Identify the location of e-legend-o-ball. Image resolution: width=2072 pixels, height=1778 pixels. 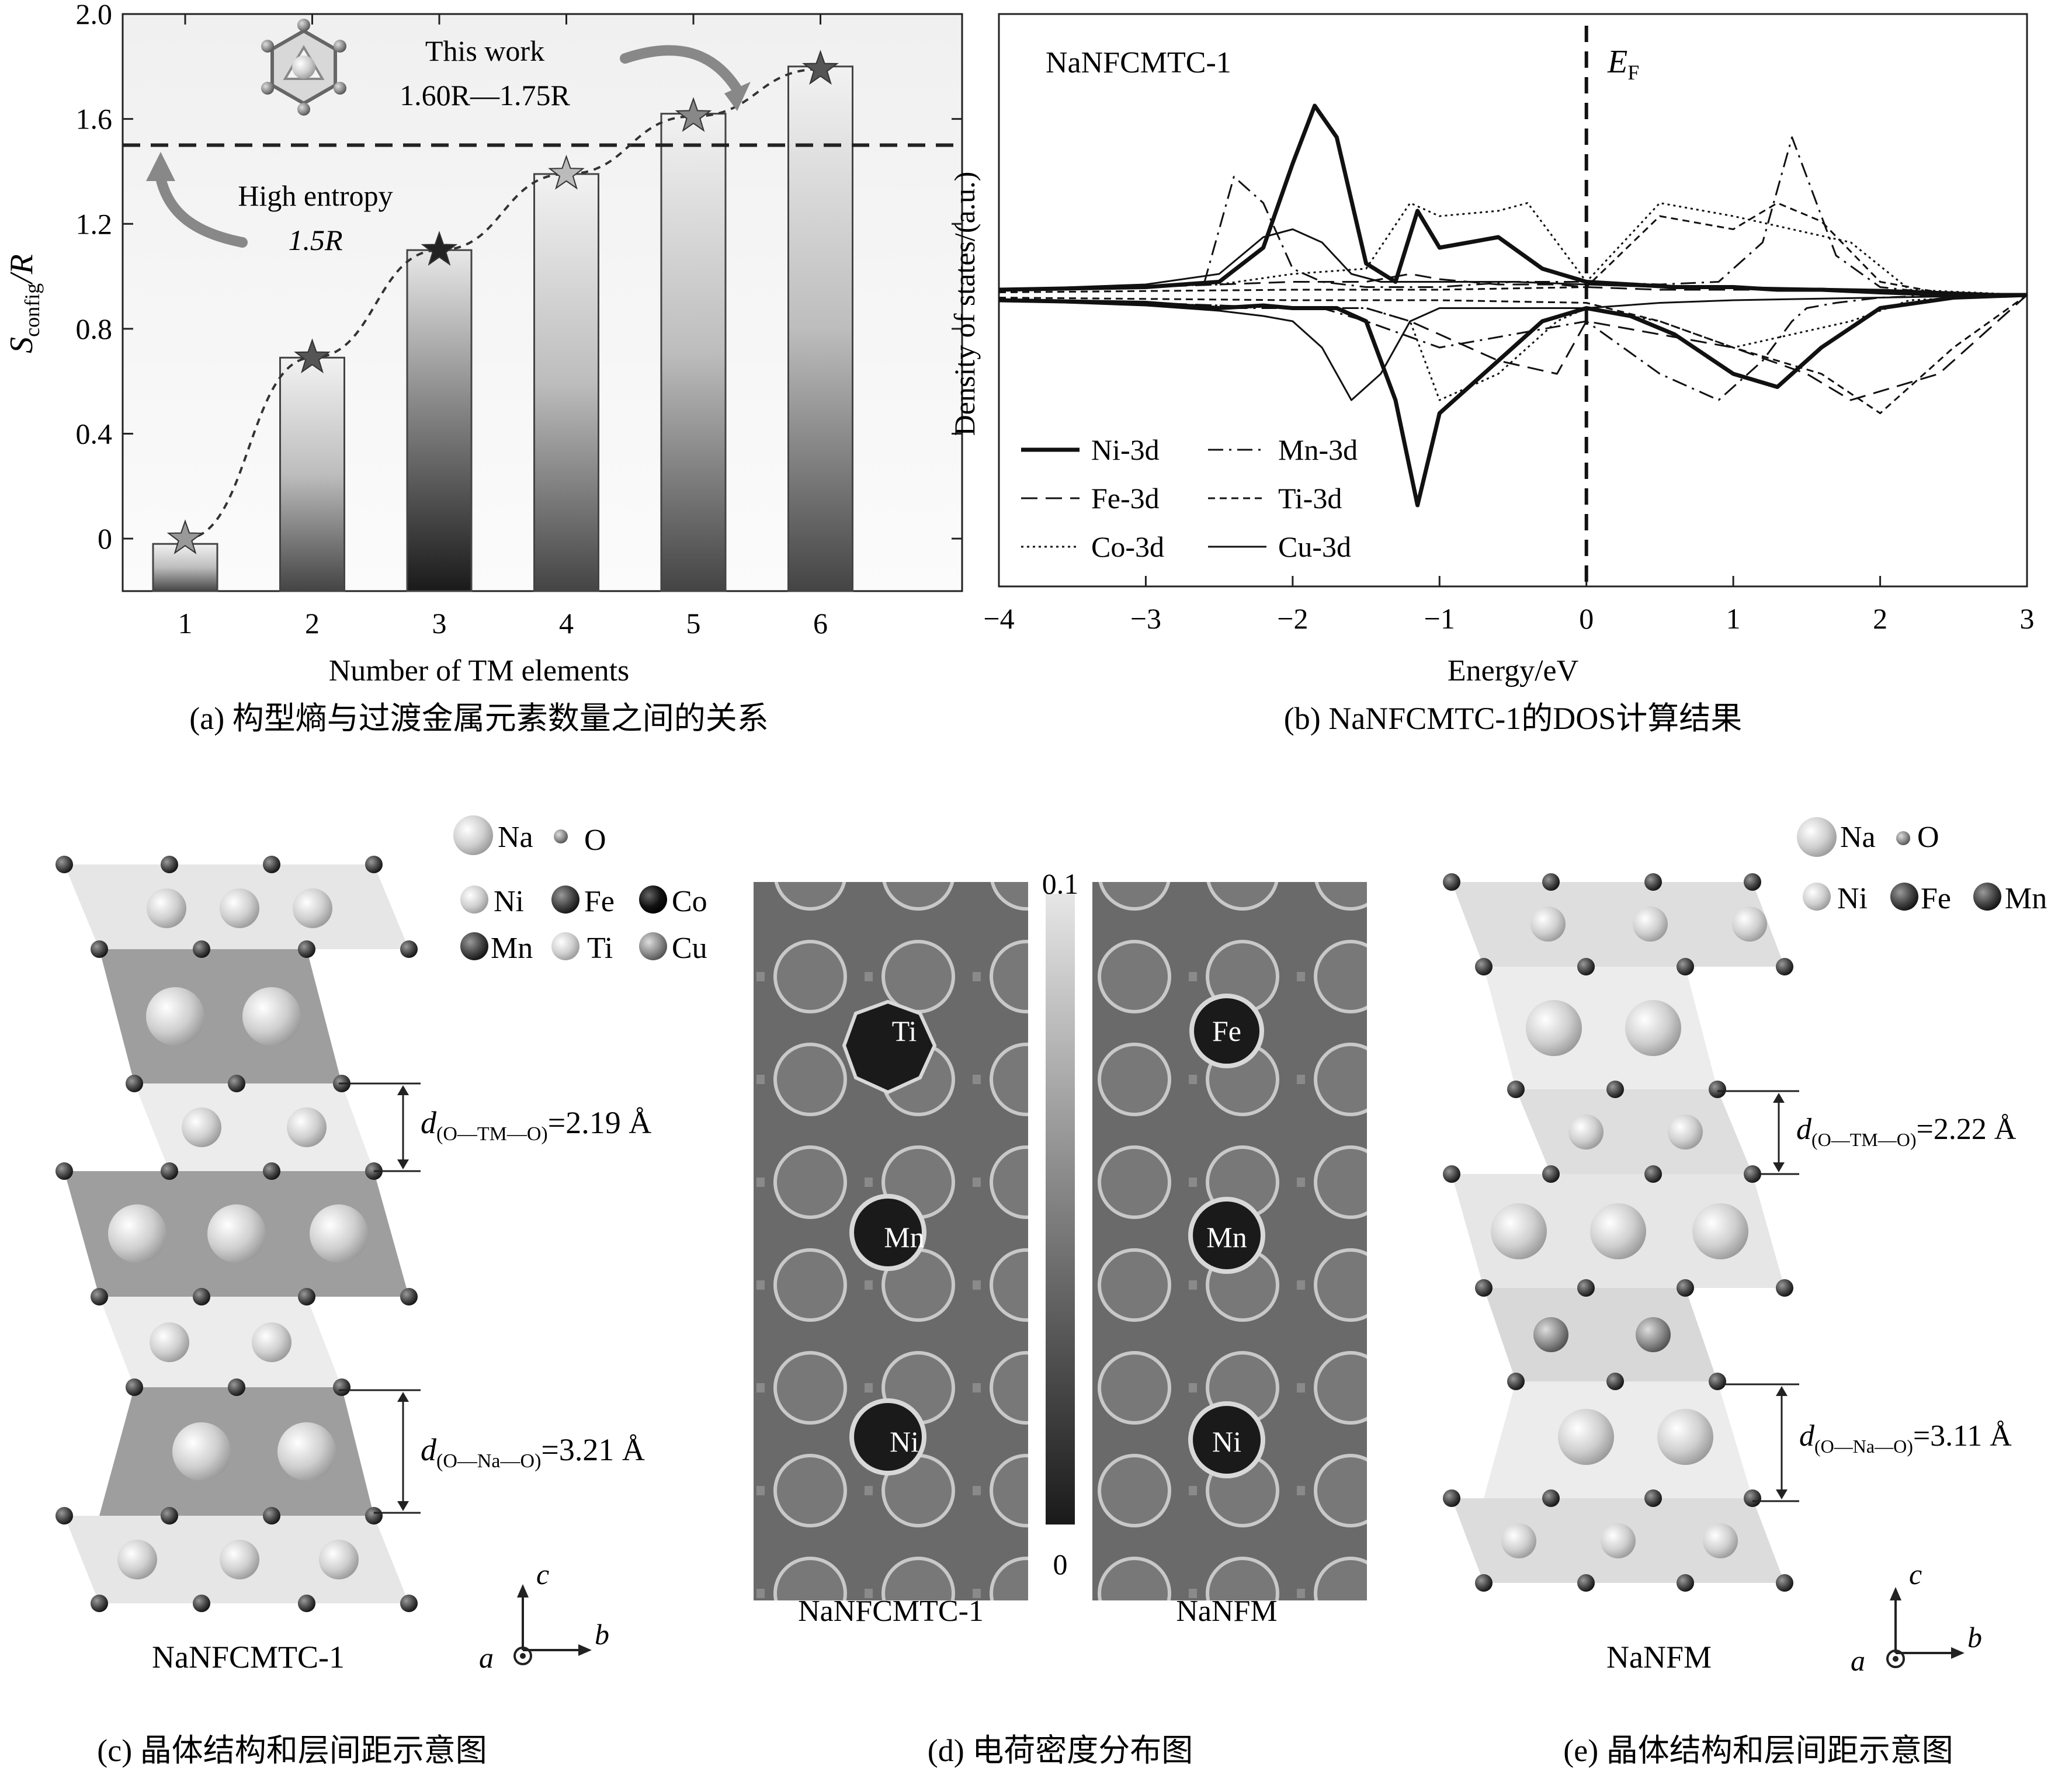
(1903, 838).